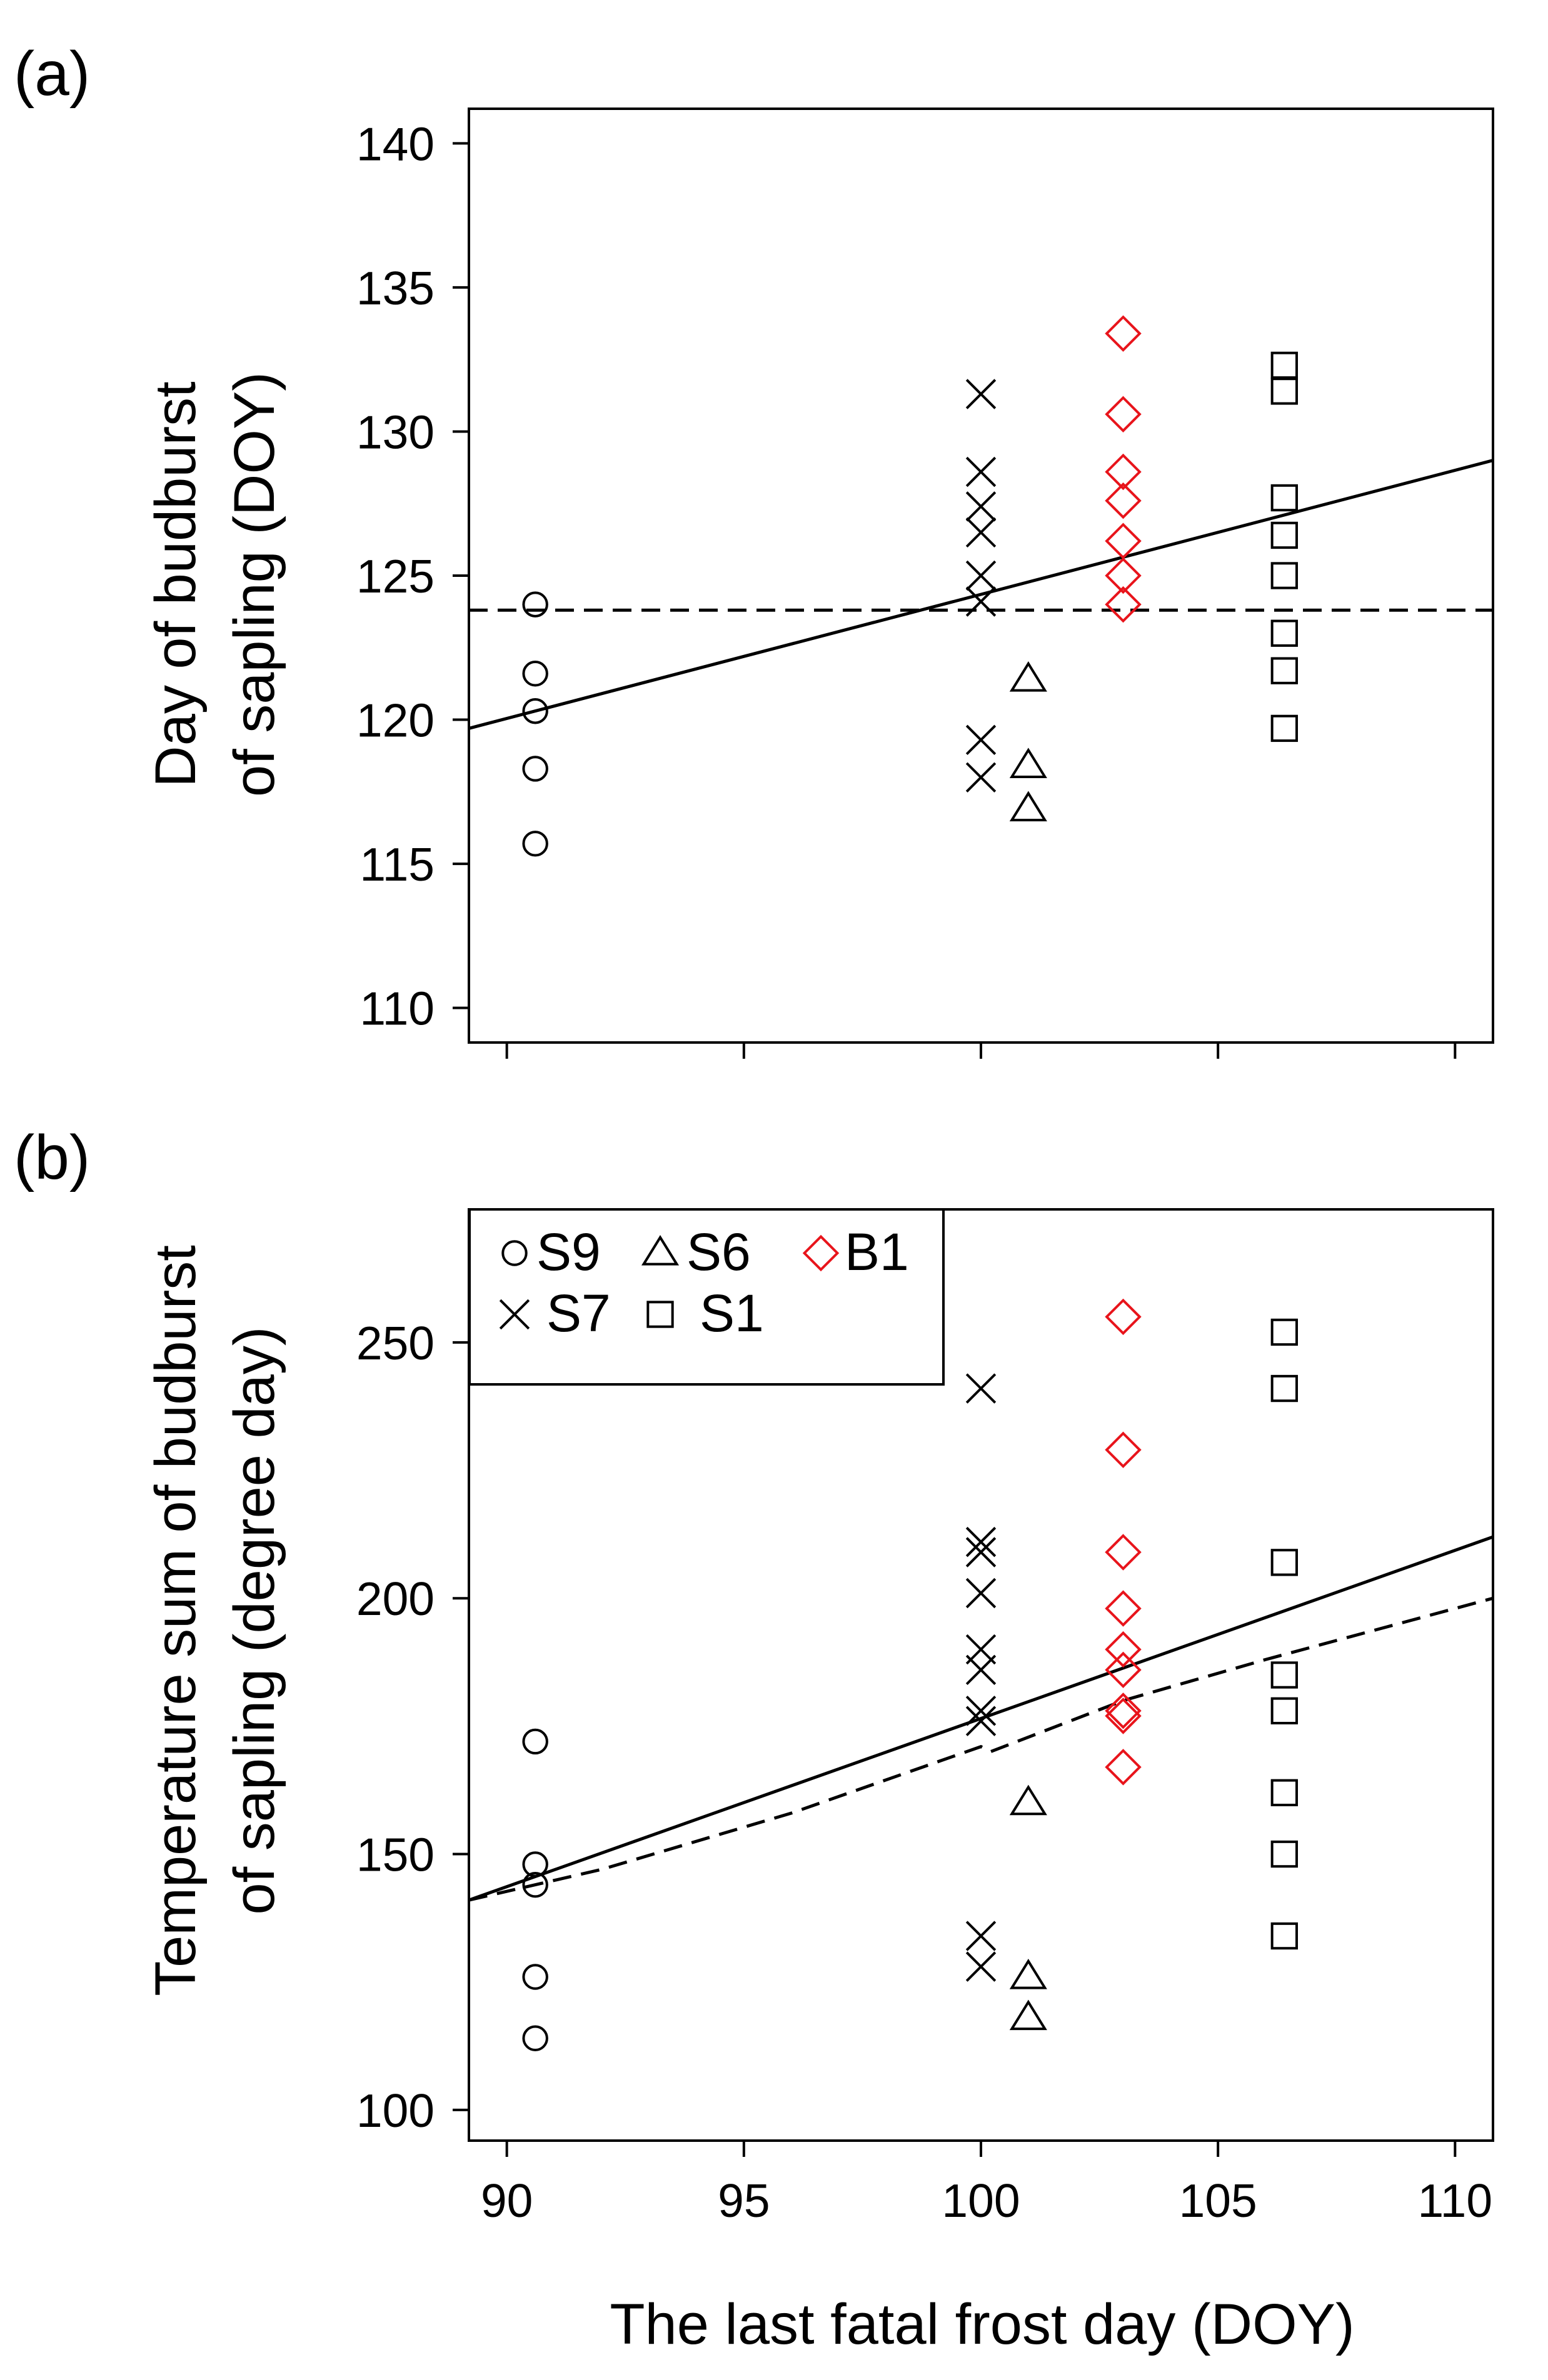  I want to click on panel-b-x-tick-label: 90, so click(507, 2200).